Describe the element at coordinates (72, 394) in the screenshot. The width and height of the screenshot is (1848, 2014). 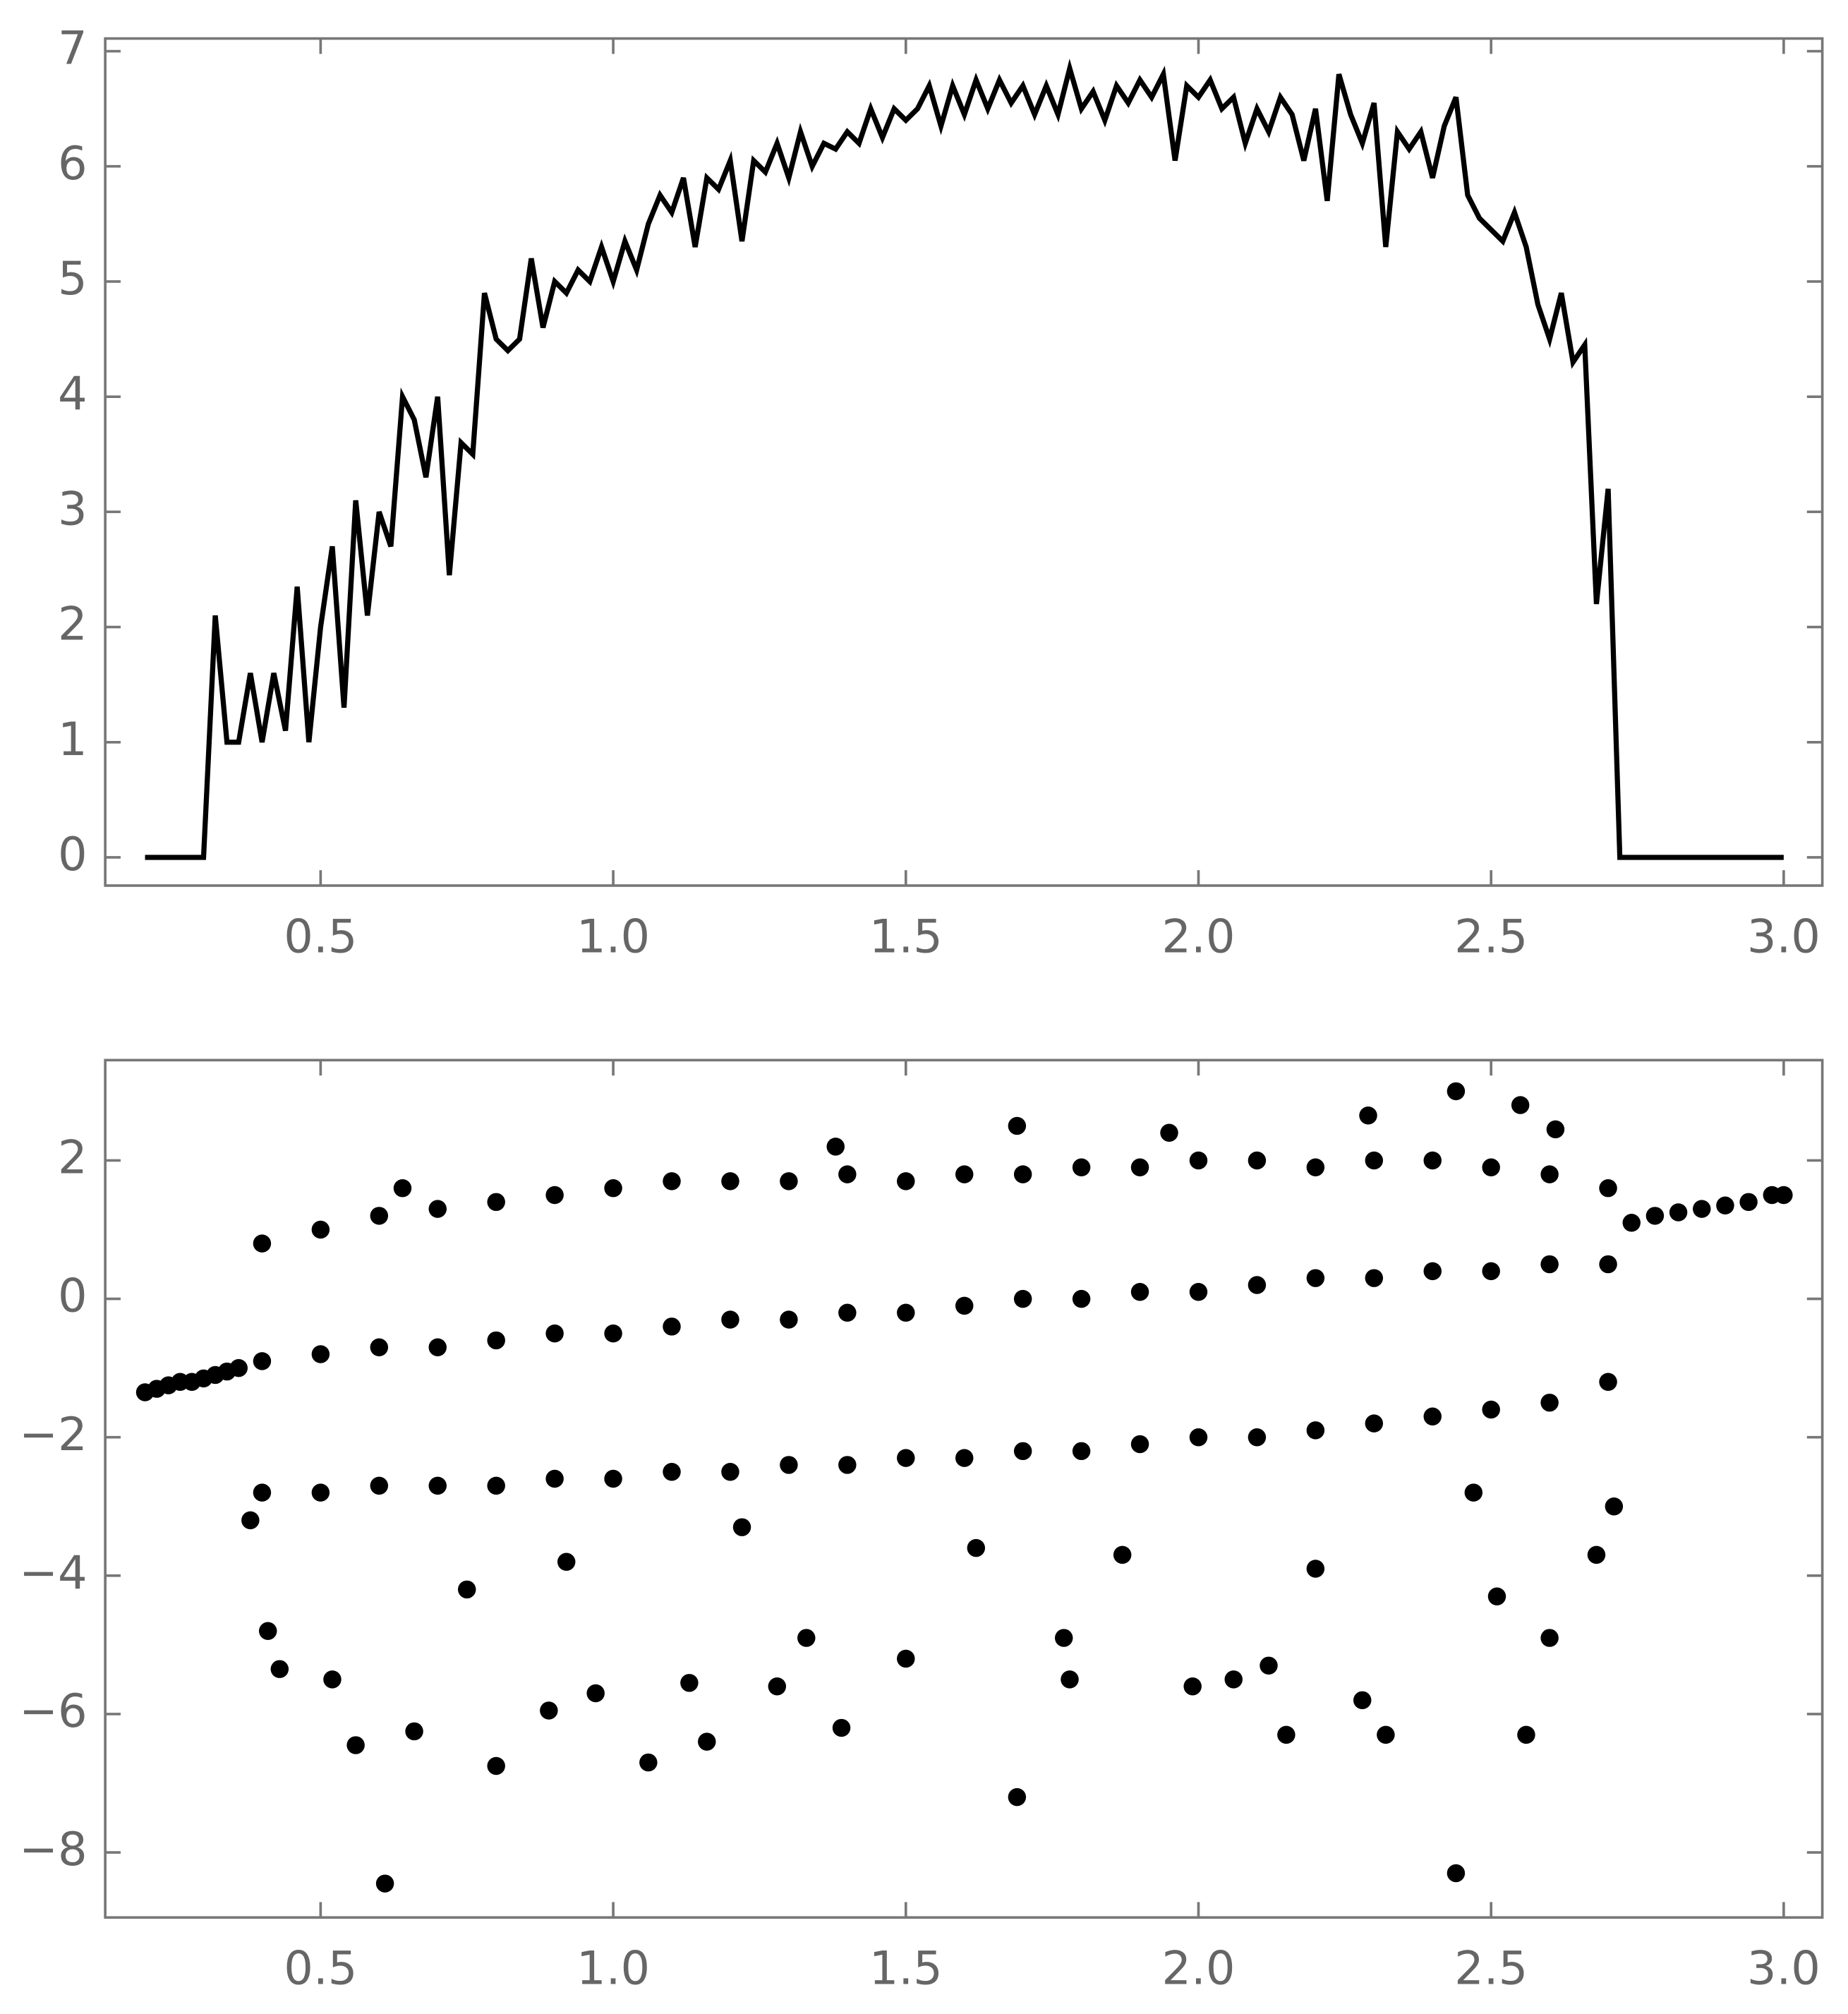
I see `y-tick-label: 4` at that location.